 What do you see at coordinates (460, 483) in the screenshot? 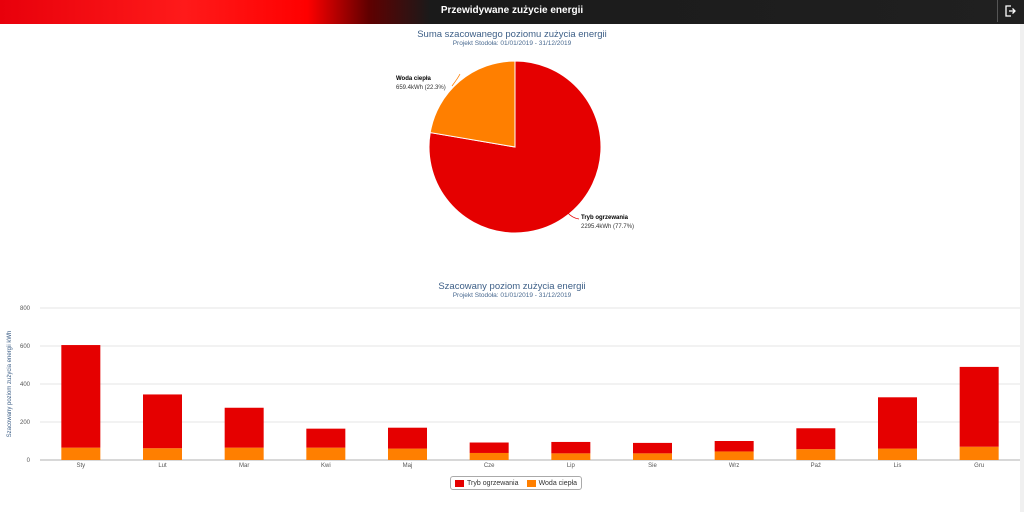
I see `legend-swatch-heating` at bounding box center [460, 483].